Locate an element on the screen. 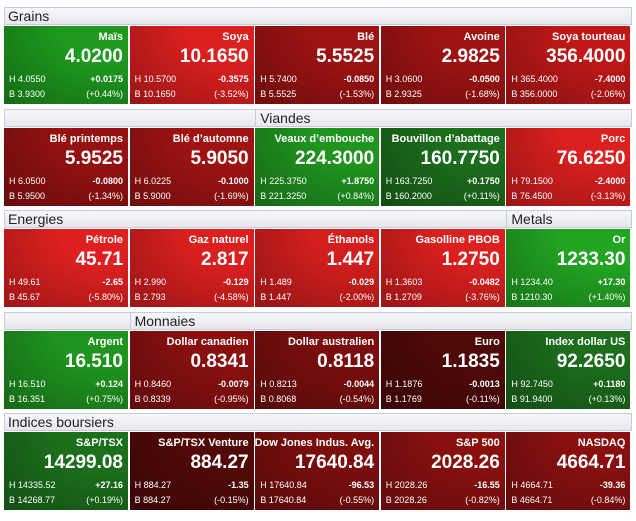  section-title: Energies is located at coordinates (36, 219).